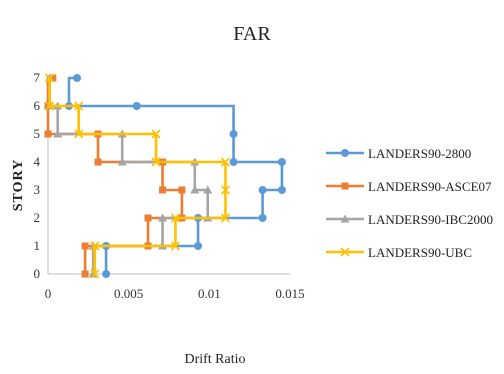 Image resolution: width=504 pixels, height=374 pixels. I want to click on y-tick-label: 4, so click(37, 161).